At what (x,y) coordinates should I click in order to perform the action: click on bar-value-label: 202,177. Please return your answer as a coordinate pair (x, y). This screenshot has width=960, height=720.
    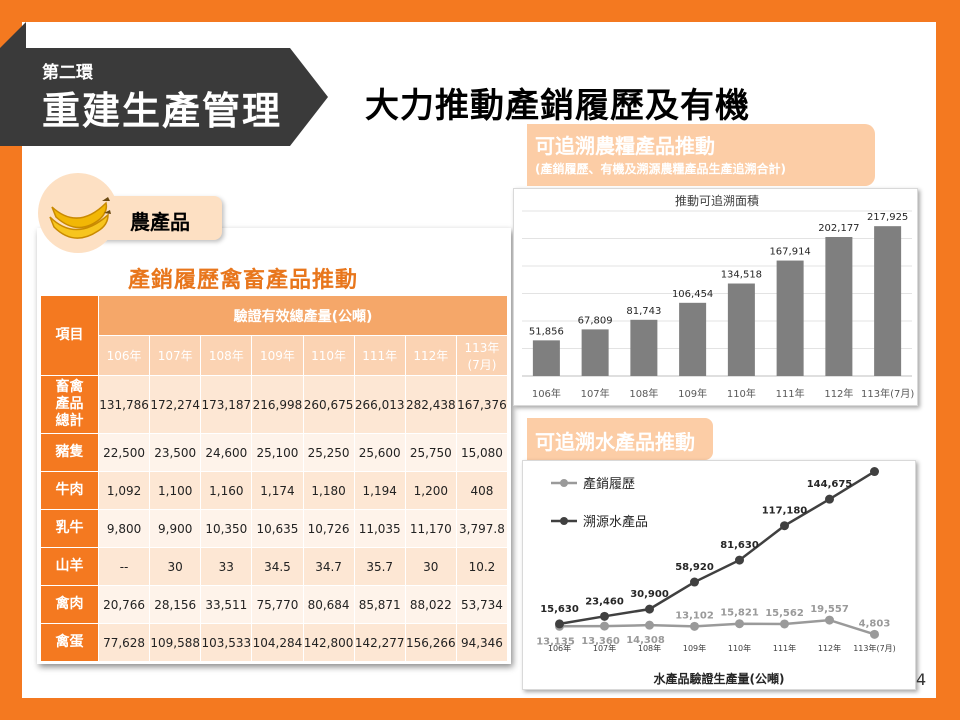
    Looking at the image, I should click on (838, 228).